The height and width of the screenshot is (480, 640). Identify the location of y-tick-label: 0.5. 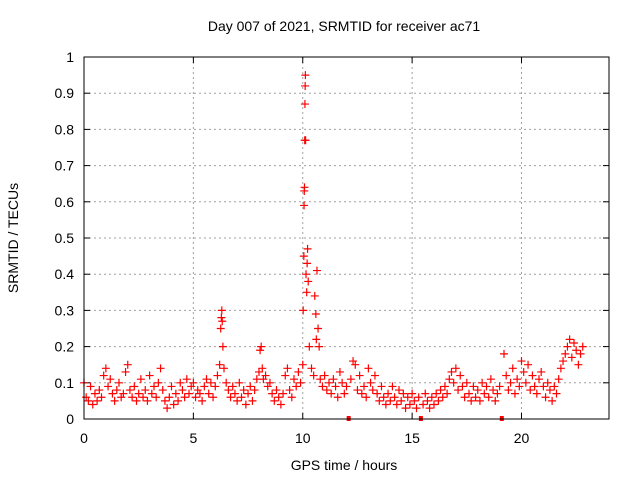
(65, 238).